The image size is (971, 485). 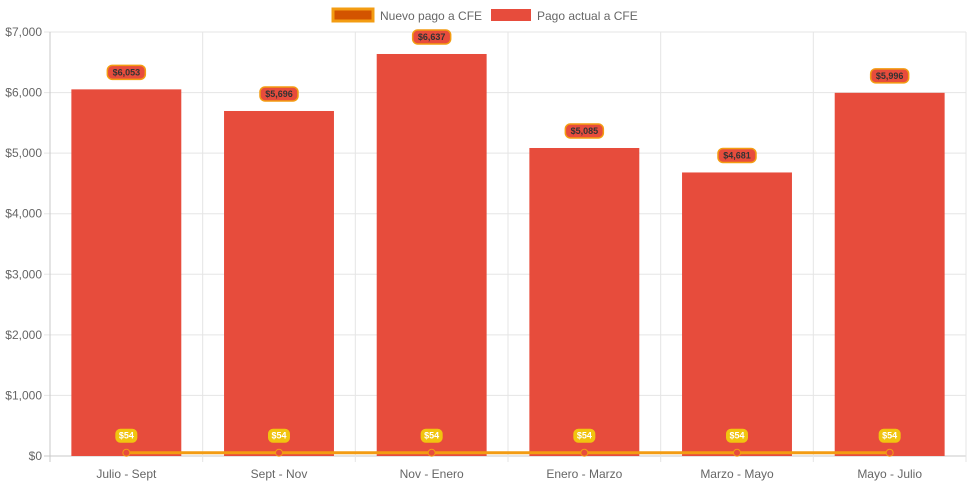 What do you see at coordinates (432, 474) in the screenshot?
I see `x-tick-label: Nov - Enero` at bounding box center [432, 474].